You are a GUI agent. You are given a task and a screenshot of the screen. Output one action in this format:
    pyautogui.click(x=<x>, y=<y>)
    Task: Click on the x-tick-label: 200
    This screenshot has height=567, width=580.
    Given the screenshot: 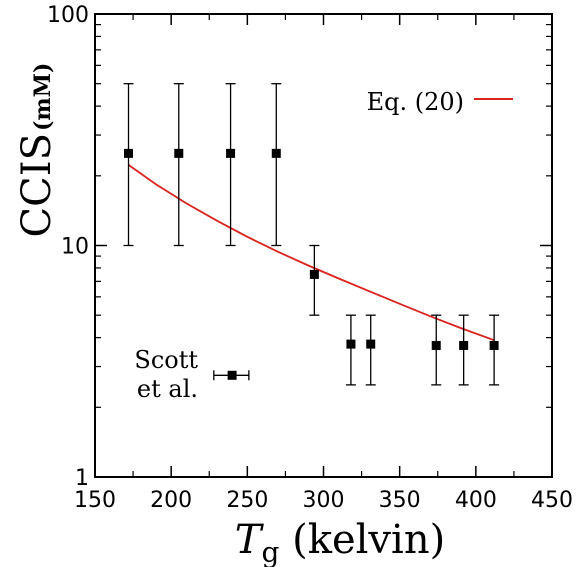 What is the action you would take?
    pyautogui.click(x=171, y=500)
    